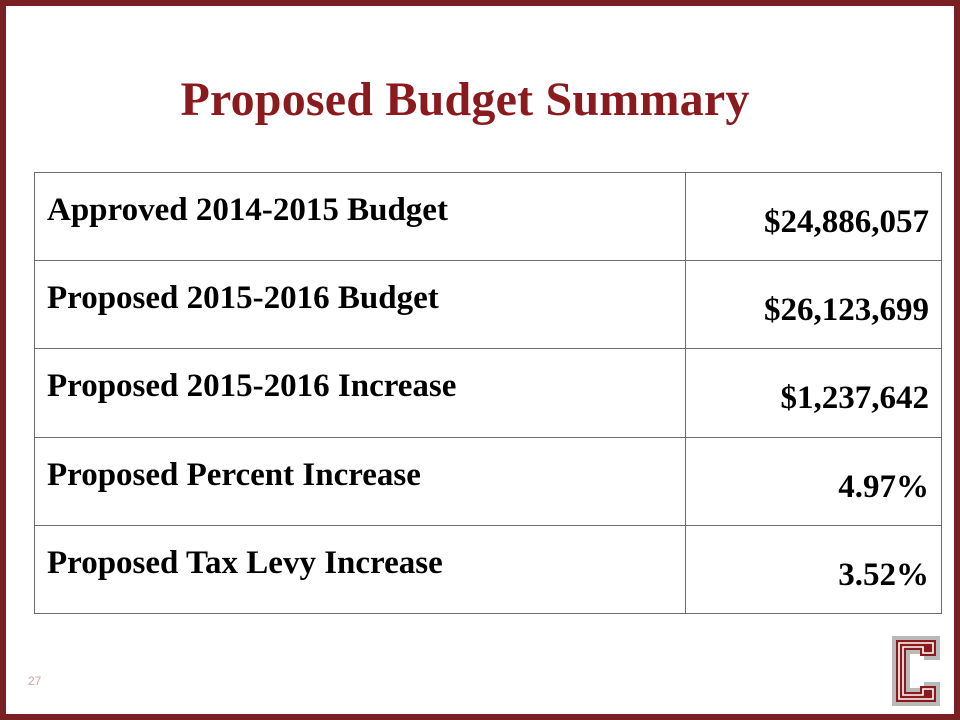  I want to click on row-value-cell: $1,237,642, so click(813, 393).